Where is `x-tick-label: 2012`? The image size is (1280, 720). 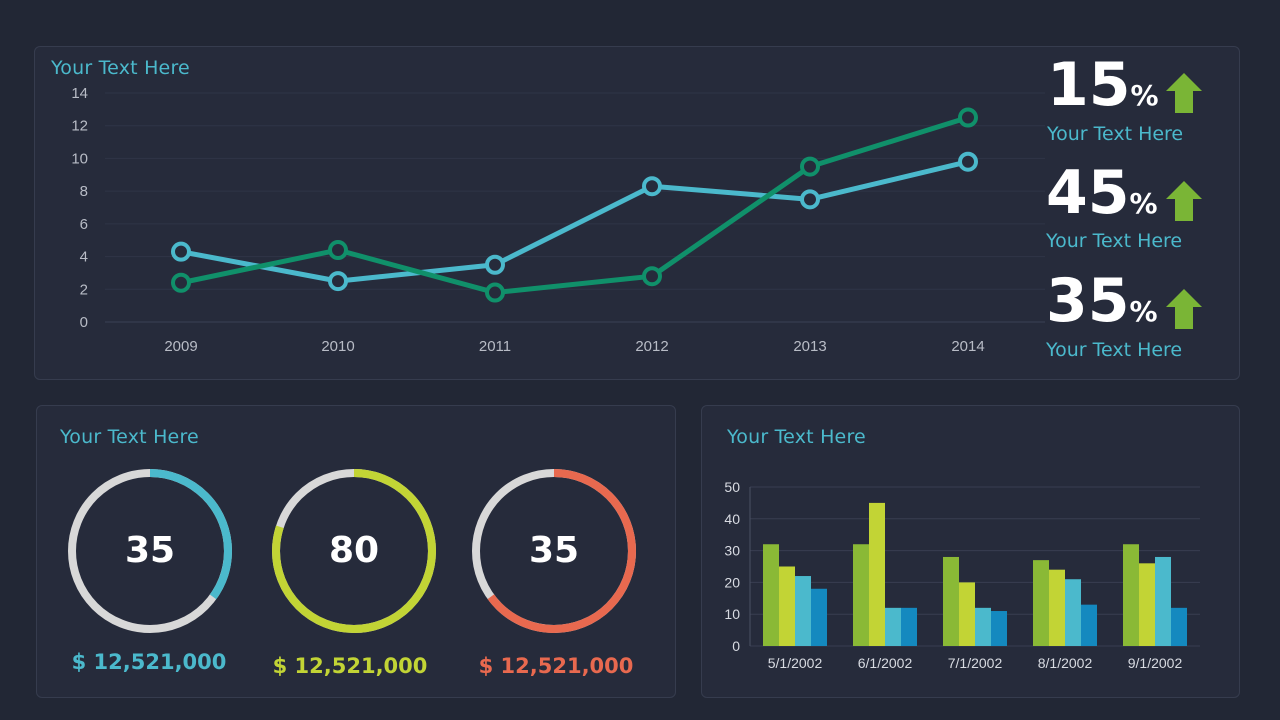 x-tick-label: 2012 is located at coordinates (651, 346).